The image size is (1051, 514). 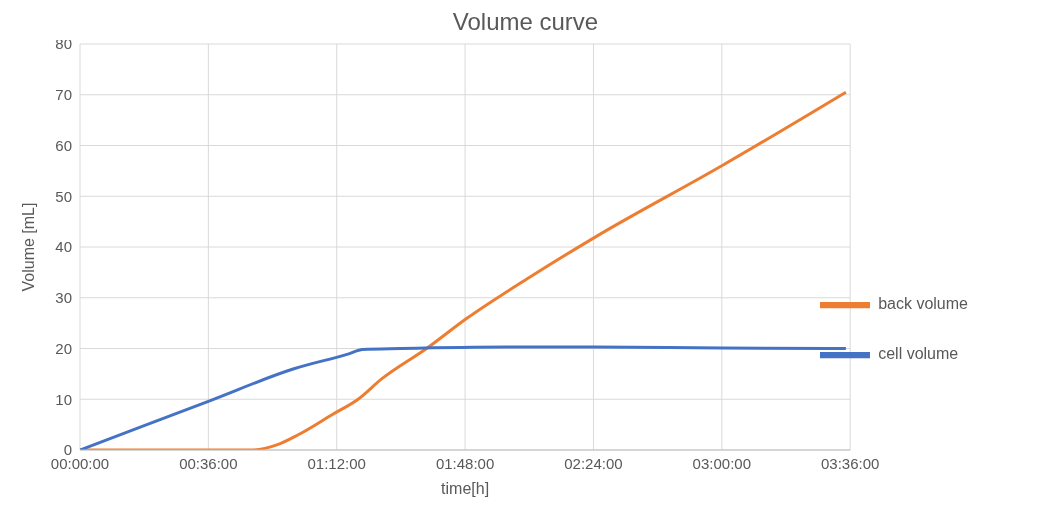 What do you see at coordinates (850, 463) in the screenshot?
I see `x-tick-label: 03:36:00` at bounding box center [850, 463].